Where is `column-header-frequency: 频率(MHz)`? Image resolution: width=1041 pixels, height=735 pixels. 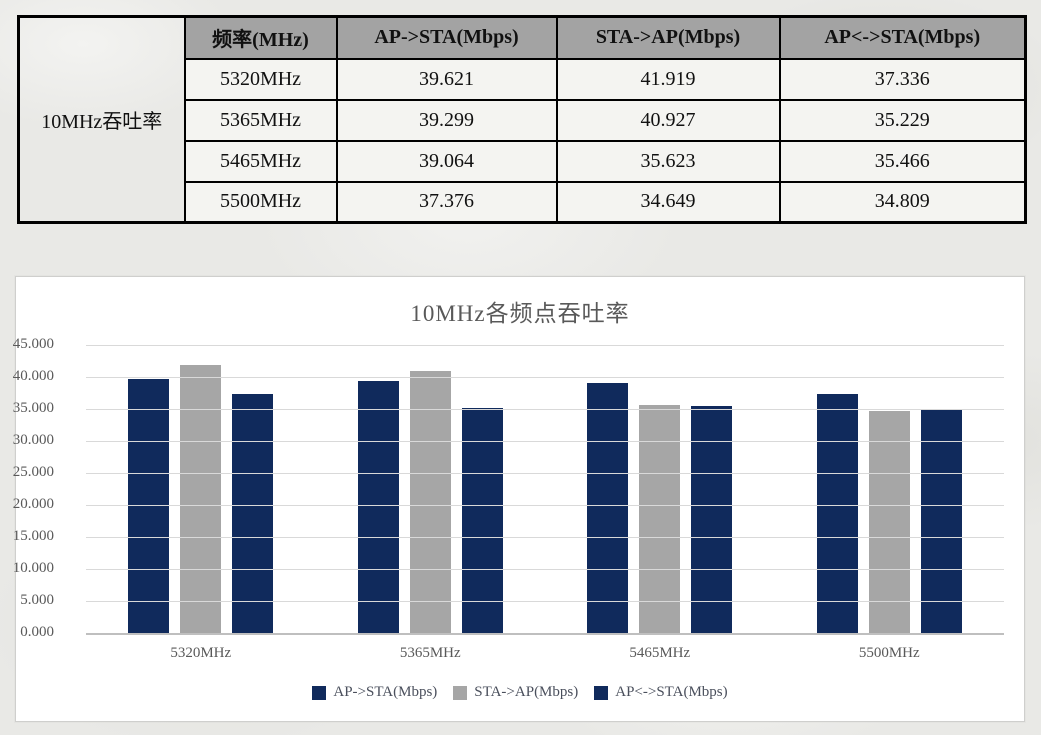 column-header-frequency: 频率(MHz) is located at coordinates (260, 37).